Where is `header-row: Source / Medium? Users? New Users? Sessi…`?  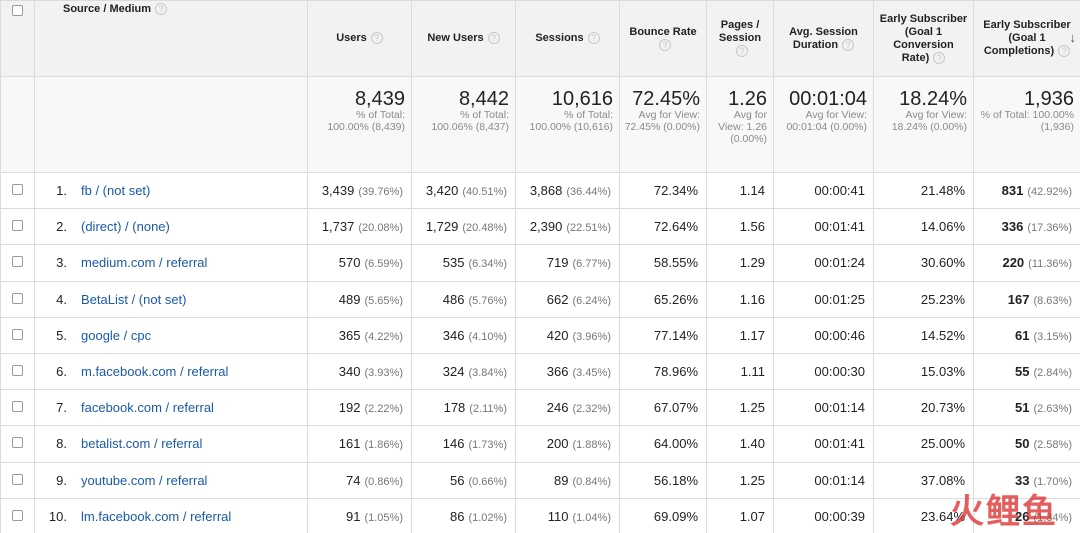
header-row: Source / Medium? Users? New Users? Sessi… is located at coordinates (540, 38).